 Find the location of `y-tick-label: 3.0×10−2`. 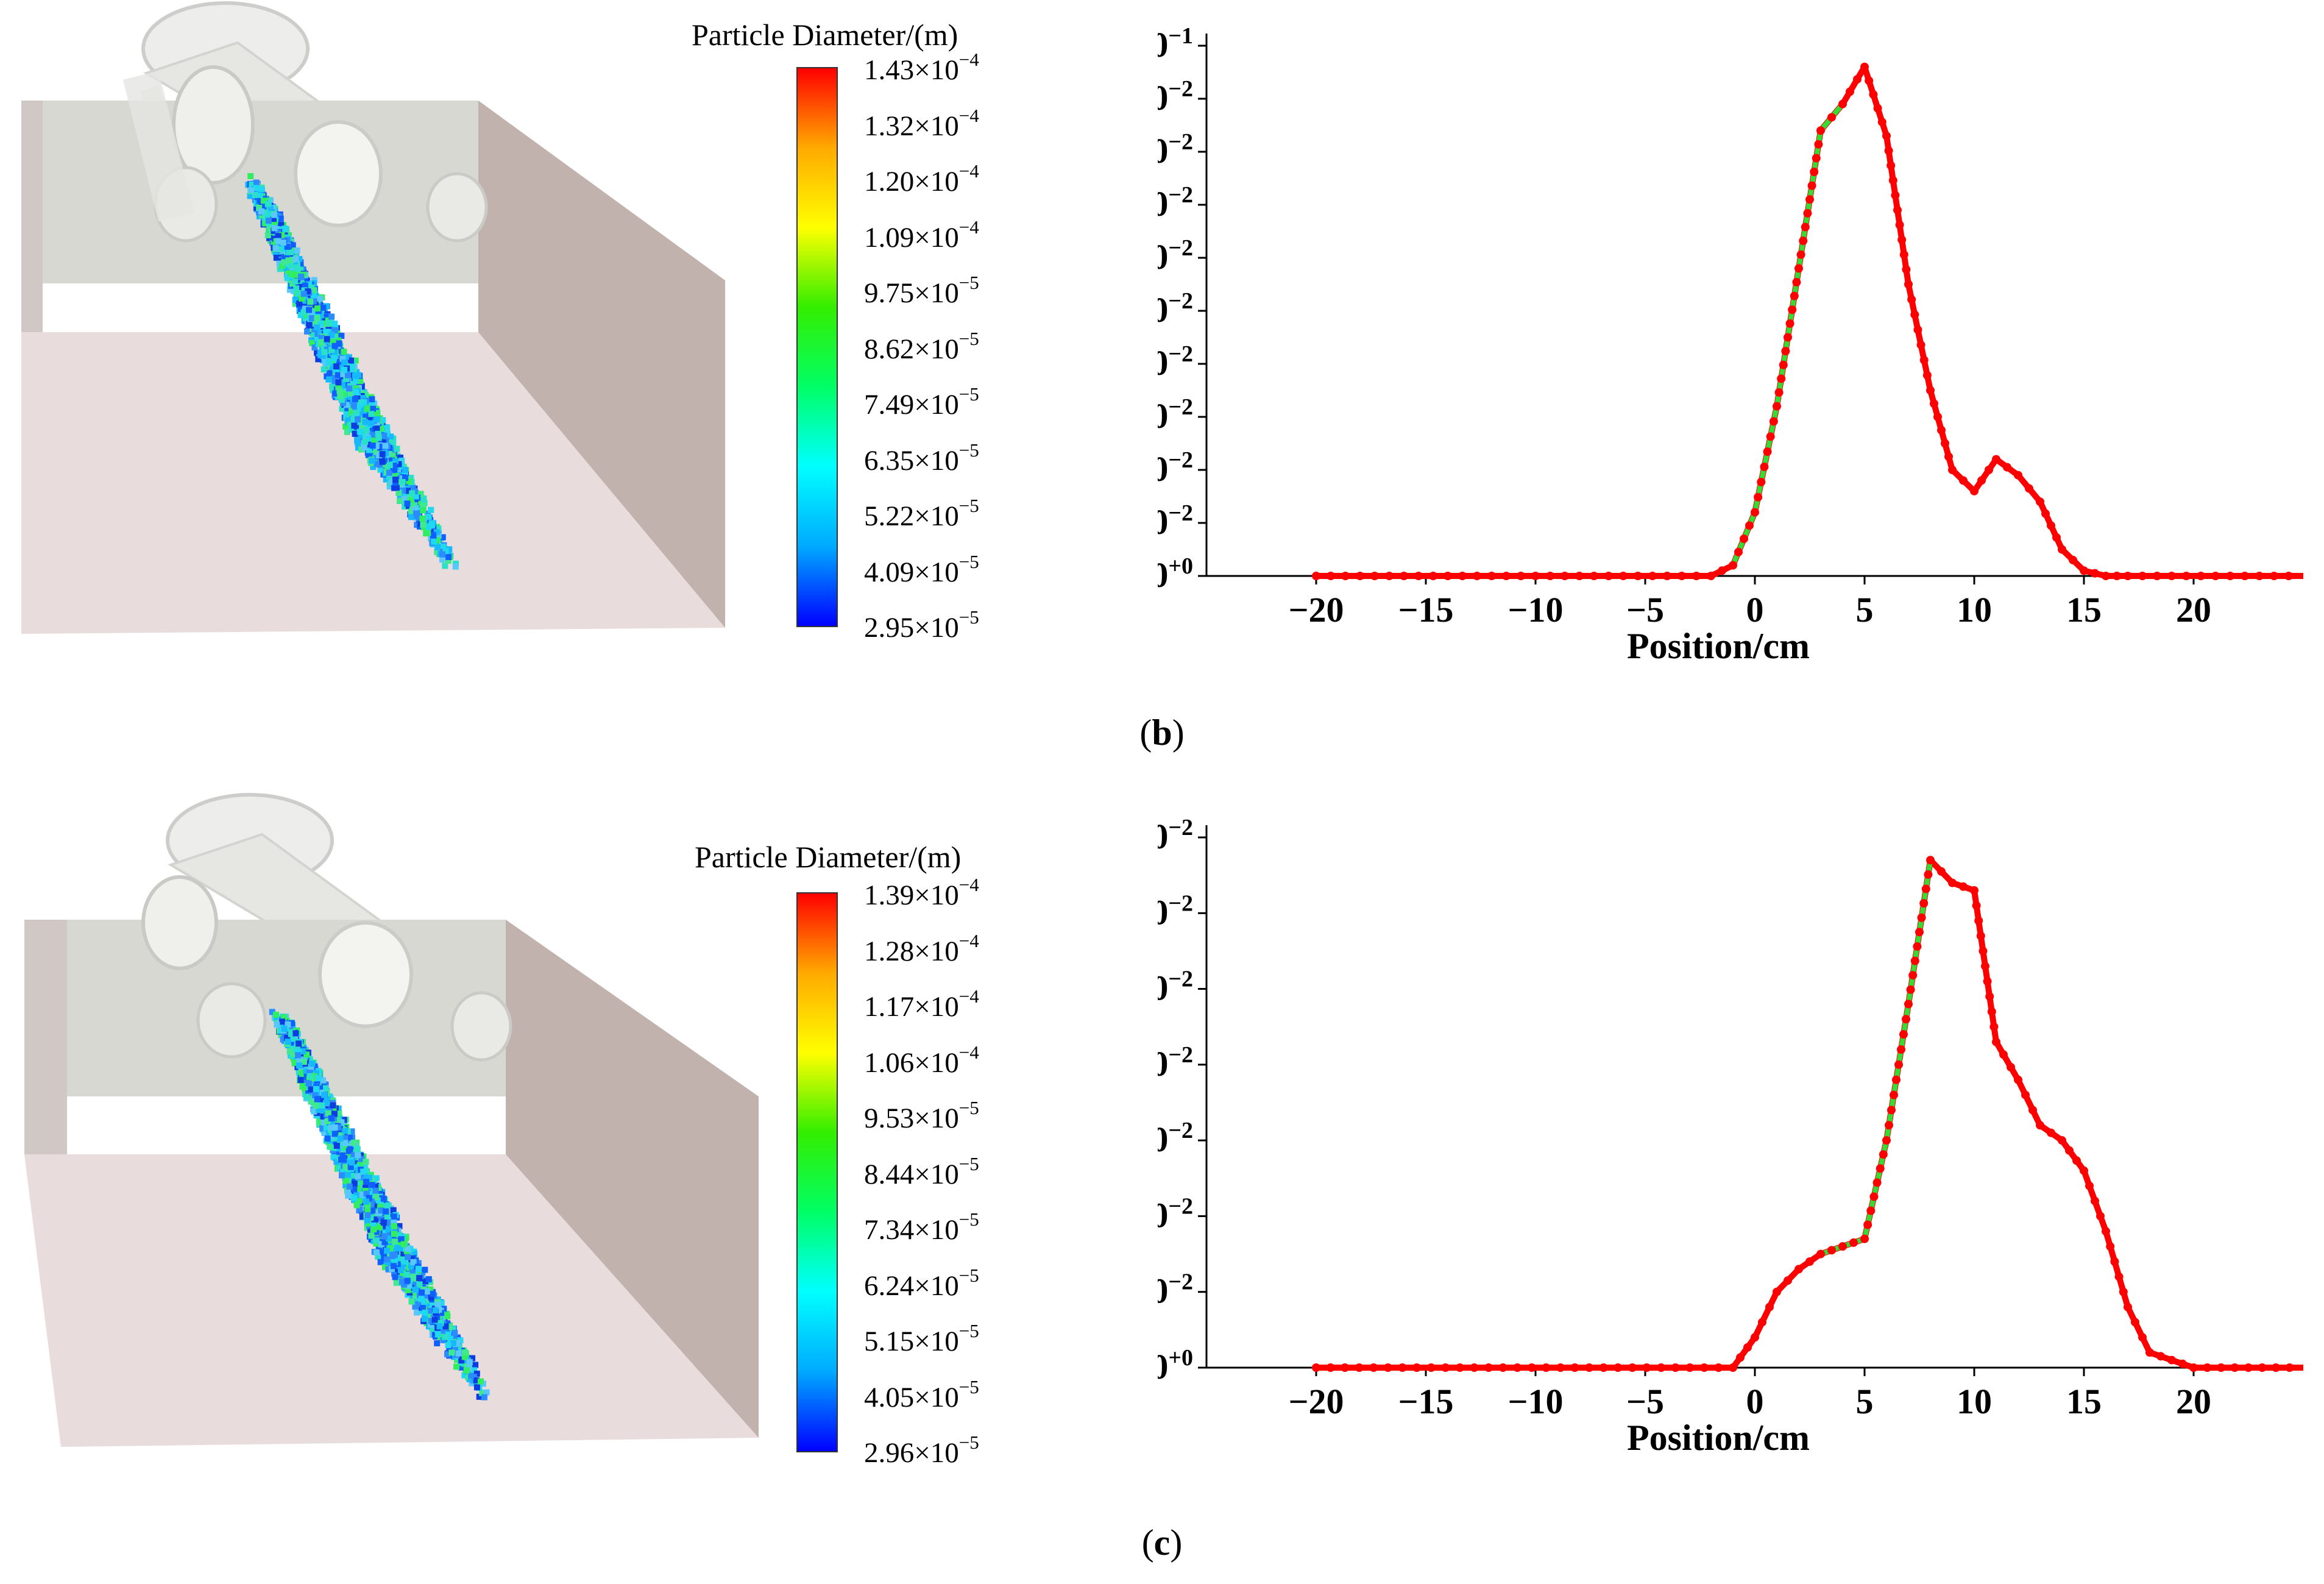

y-tick-label: 3.0×10−2 is located at coordinates (1175, 1138).